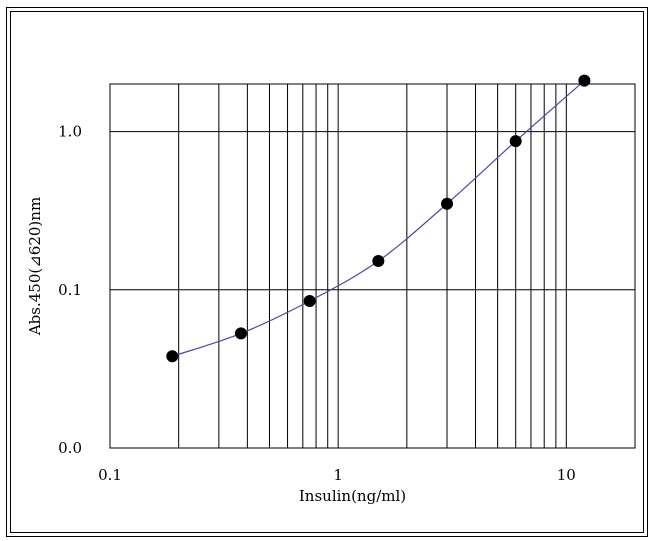  I want to click on x-tick-label: 0.1, so click(110, 475).